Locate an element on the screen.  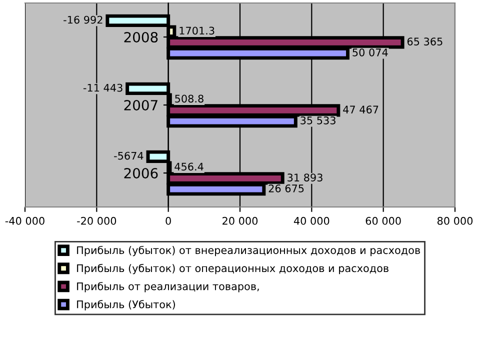
legend-label: Прибыль (Убыток) is located at coordinates (126, 305).